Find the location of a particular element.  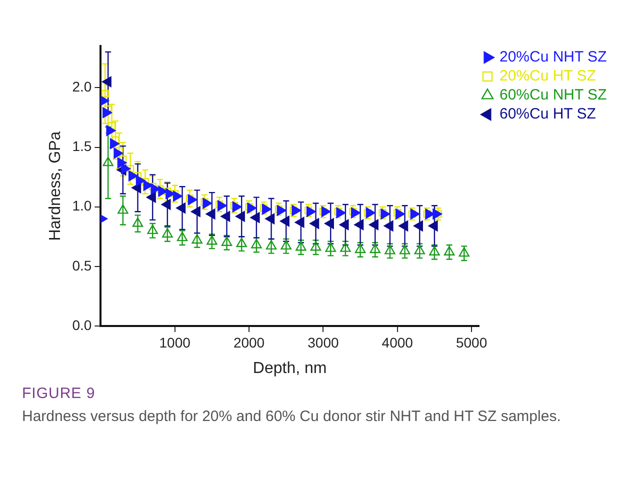

x-tick-label: 2000 is located at coordinates (249, 342).